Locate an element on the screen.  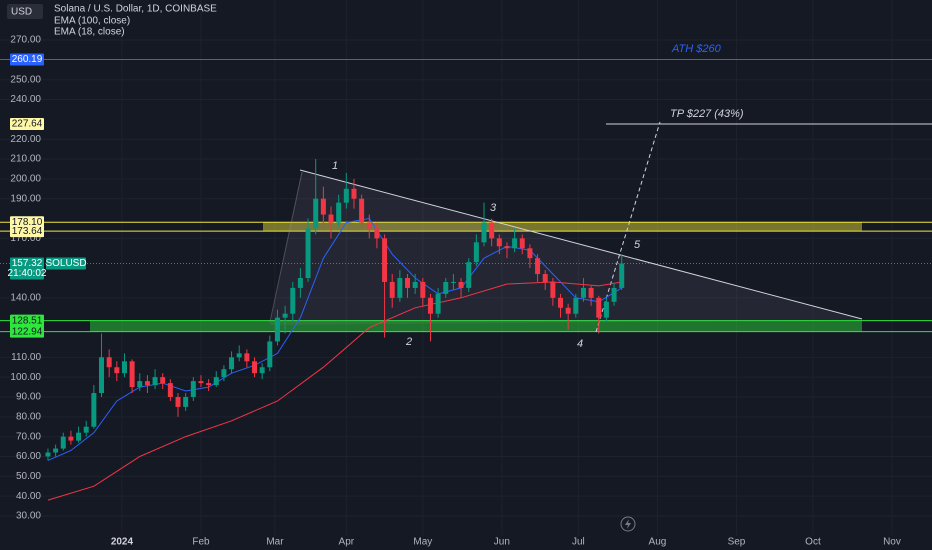
x-tick-label: Aug is located at coordinates (658, 542).